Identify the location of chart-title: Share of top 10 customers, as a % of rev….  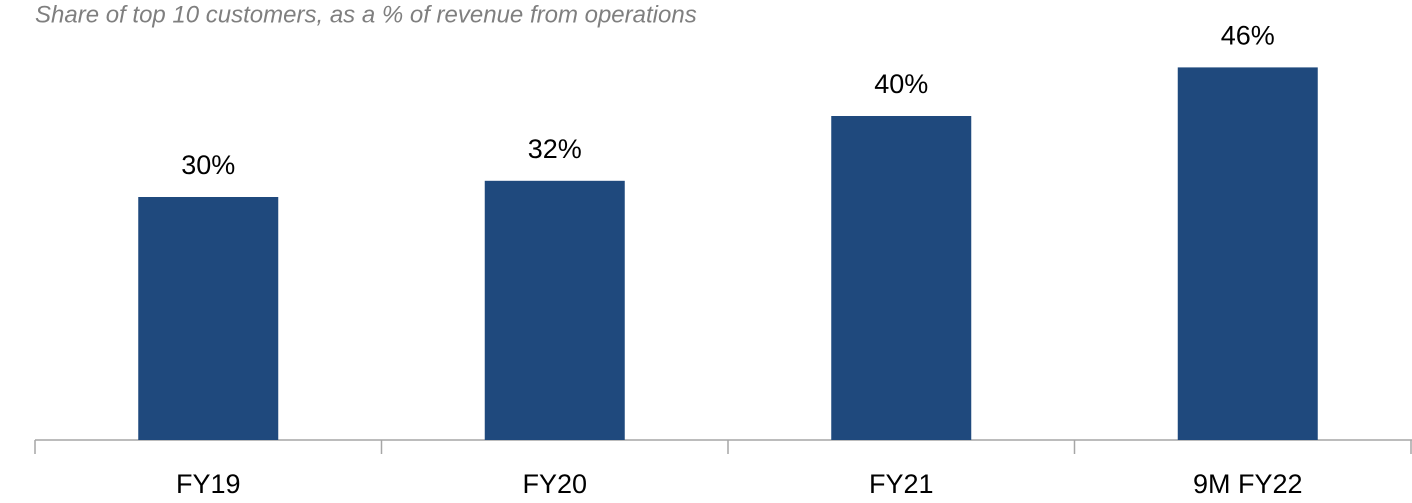
(366, 14).